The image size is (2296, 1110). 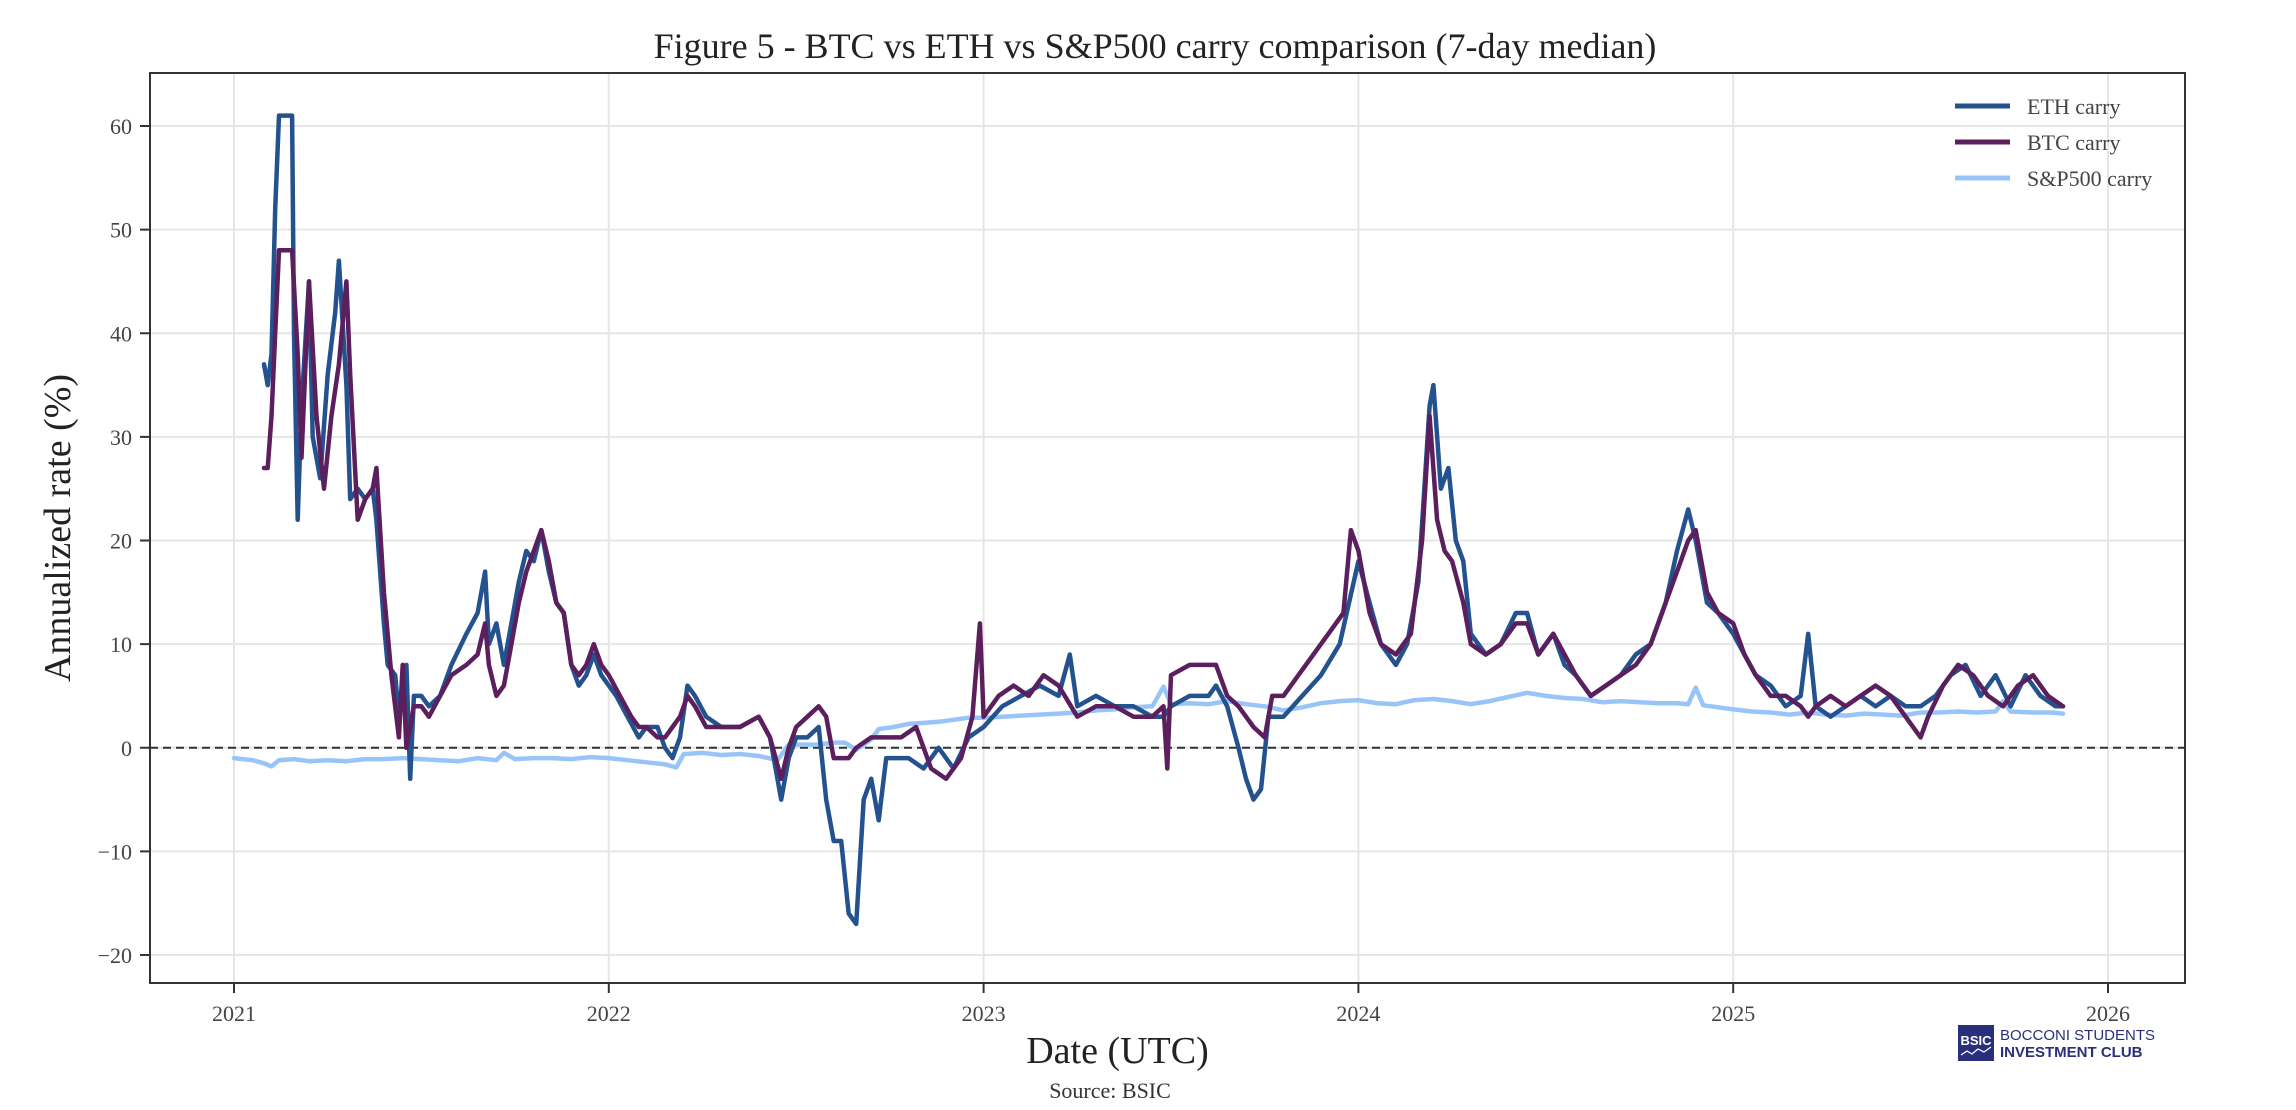 I want to click on logo-square, so click(x=1976, y=1043).